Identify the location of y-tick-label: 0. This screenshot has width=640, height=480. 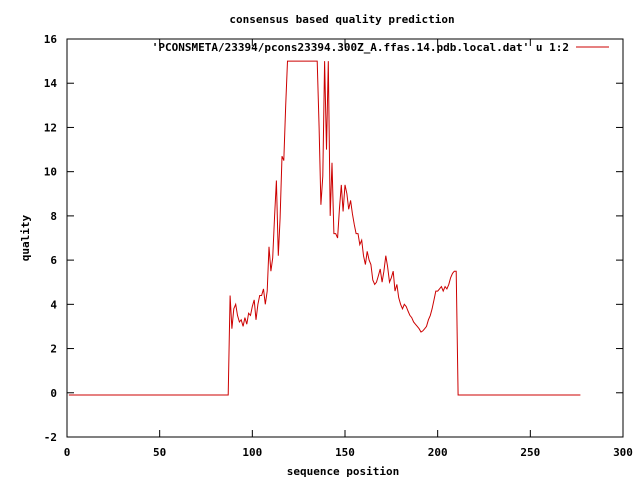
(53, 393).